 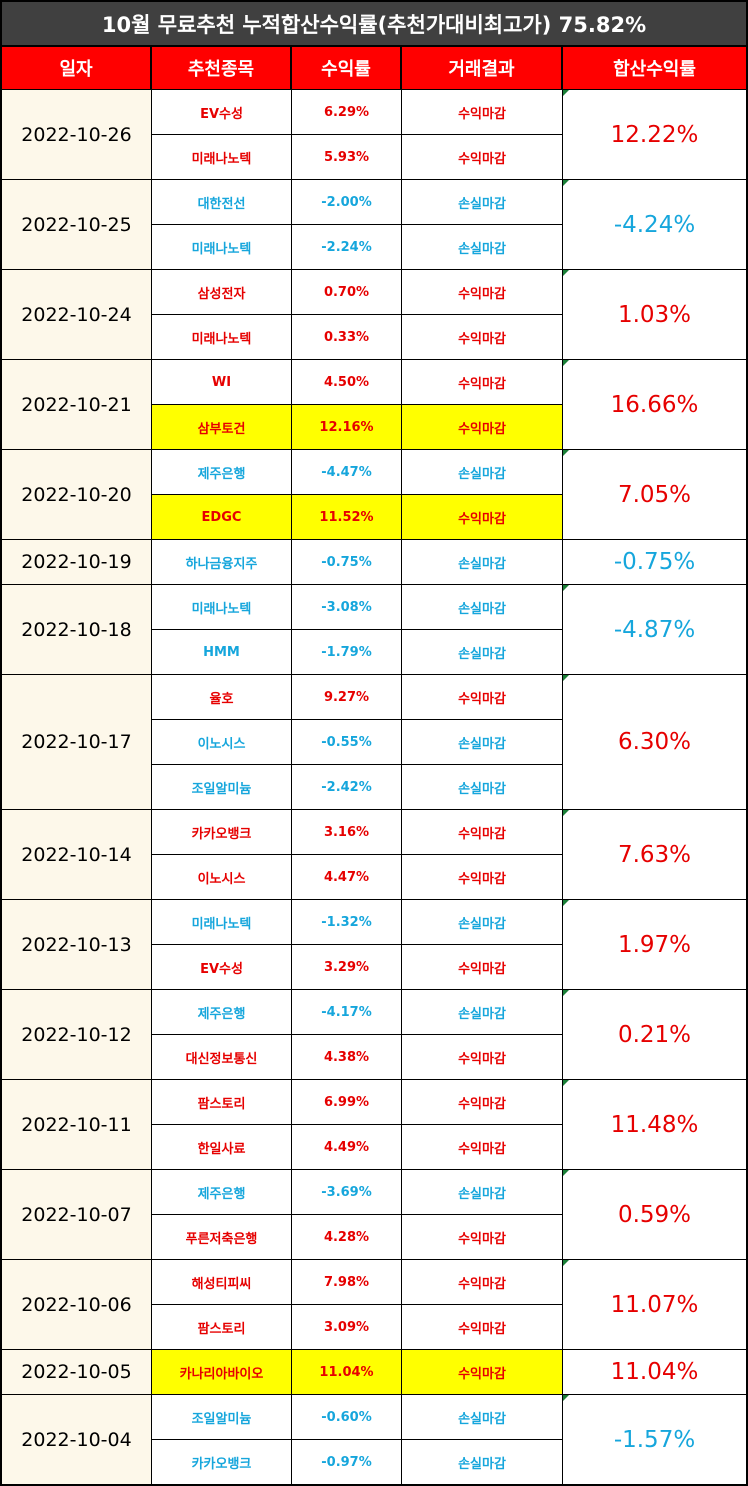 I want to click on date-cell: 2022-10-20, so click(x=77, y=495).